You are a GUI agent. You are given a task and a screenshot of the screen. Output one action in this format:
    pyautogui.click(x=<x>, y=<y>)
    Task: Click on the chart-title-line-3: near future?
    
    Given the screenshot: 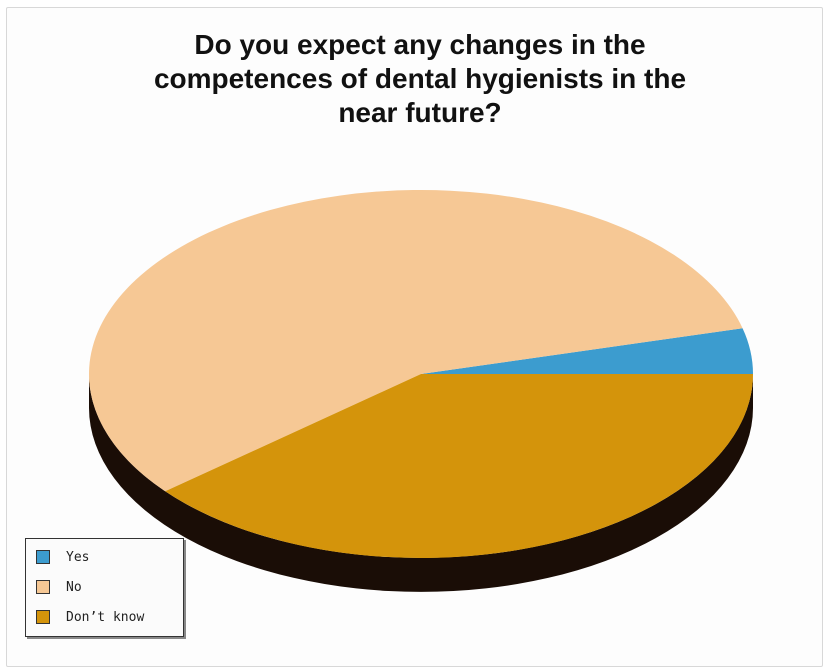 What is the action you would take?
    pyautogui.click(x=420, y=112)
    